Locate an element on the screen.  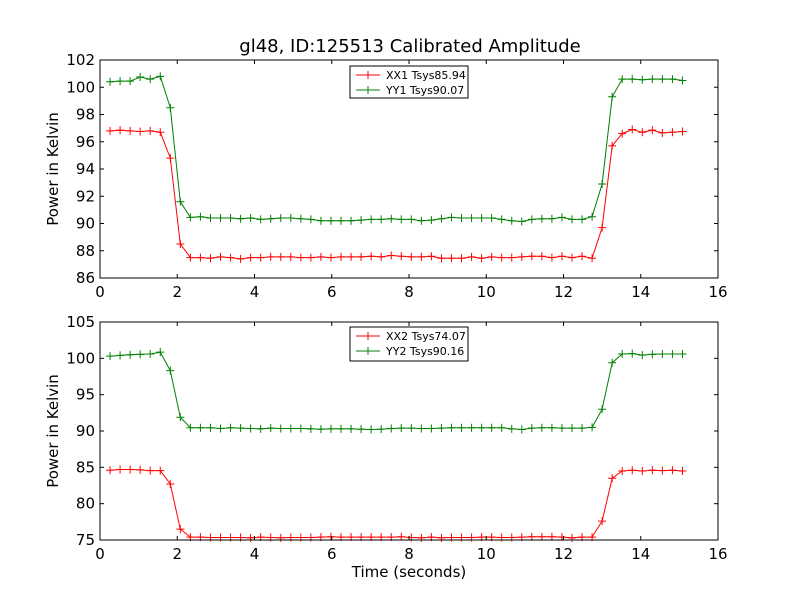
legend-marker is located at coordinates (368, 90).